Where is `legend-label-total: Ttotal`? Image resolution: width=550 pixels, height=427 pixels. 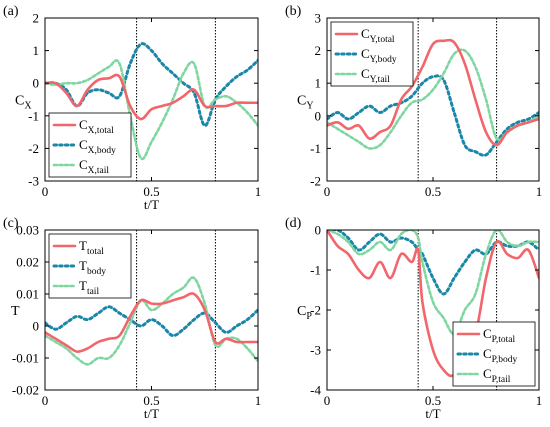
legend-label-total: Ttotal is located at coordinates (91, 247).